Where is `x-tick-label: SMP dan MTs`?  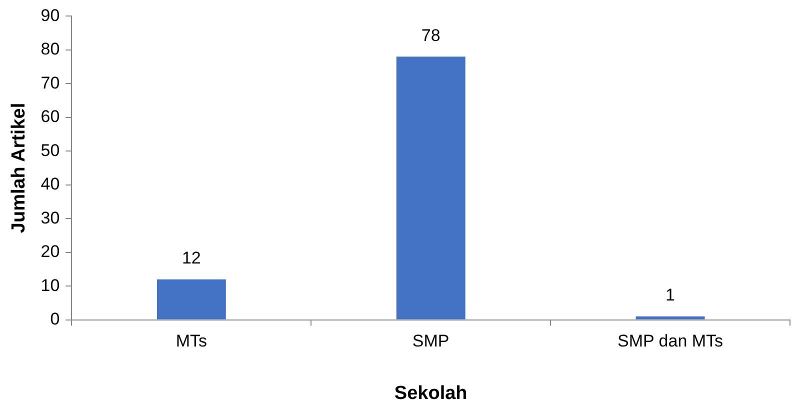 x-tick-label: SMP dan MTs is located at coordinates (671, 341).